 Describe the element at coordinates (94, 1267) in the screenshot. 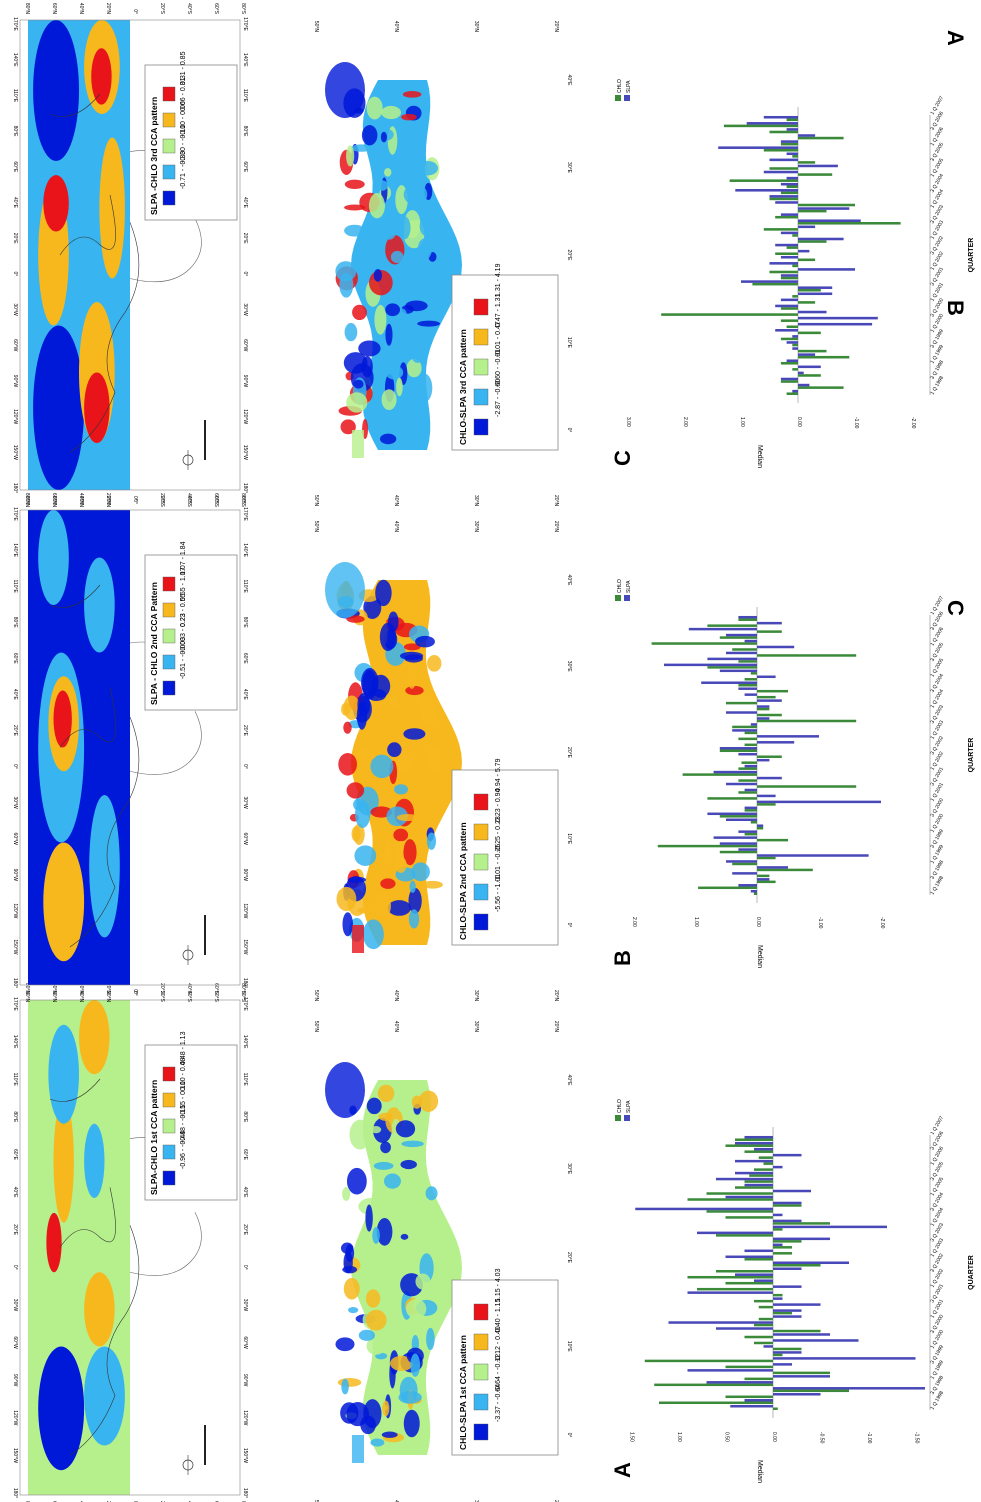

I see `coastline` at that location.